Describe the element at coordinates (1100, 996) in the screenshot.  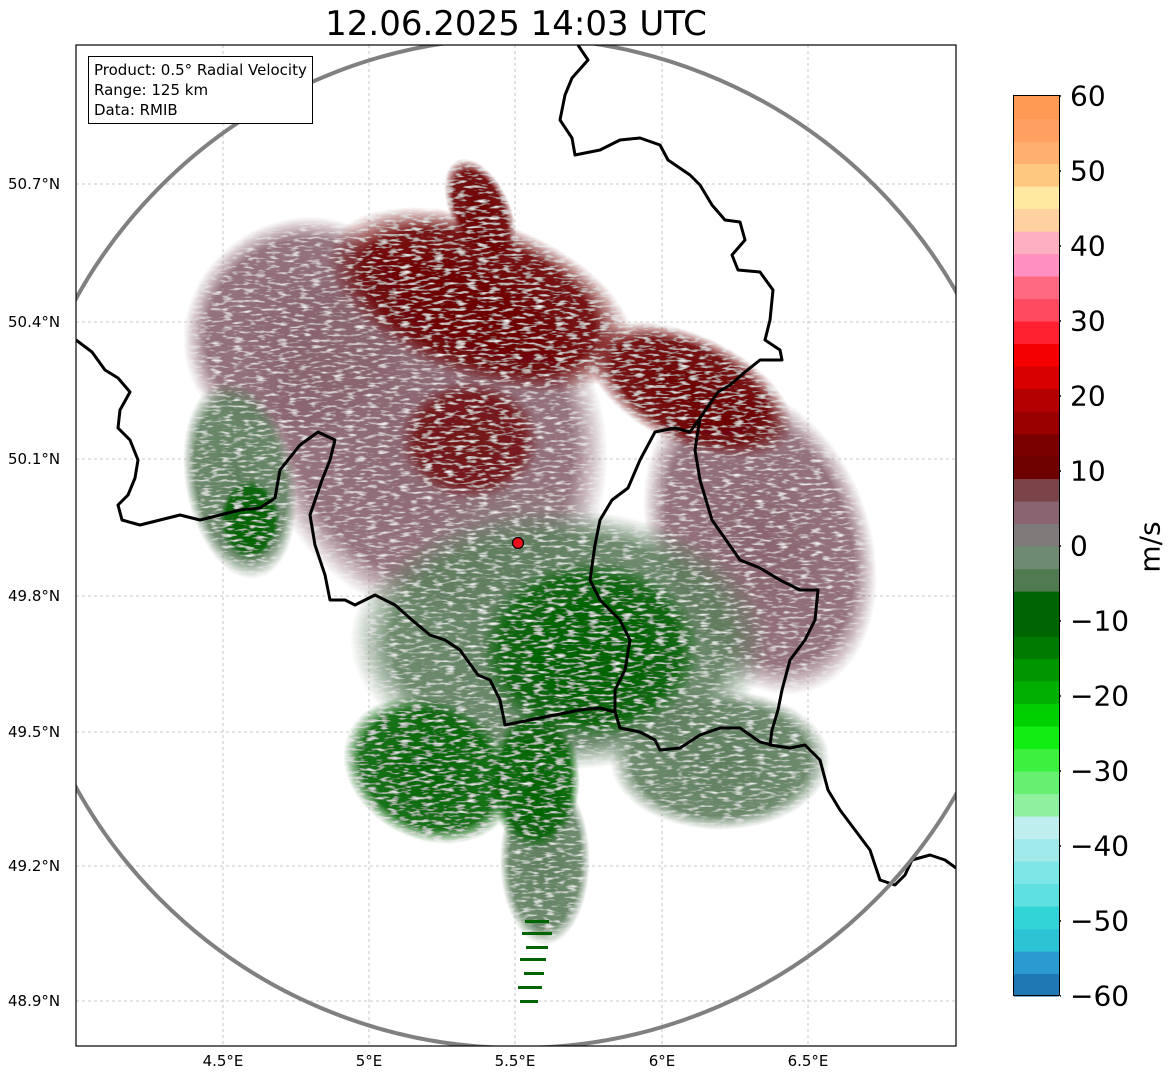
I see `colorbar-tick-label: −60` at that location.